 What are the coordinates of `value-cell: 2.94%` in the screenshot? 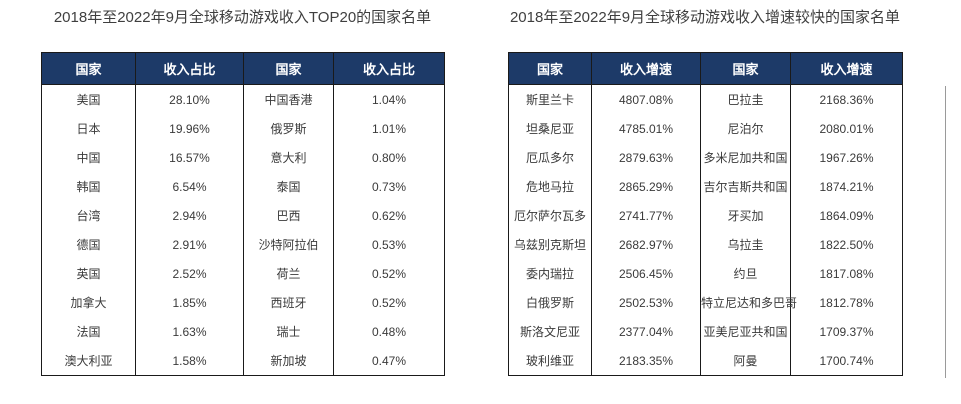 It's located at (189, 215).